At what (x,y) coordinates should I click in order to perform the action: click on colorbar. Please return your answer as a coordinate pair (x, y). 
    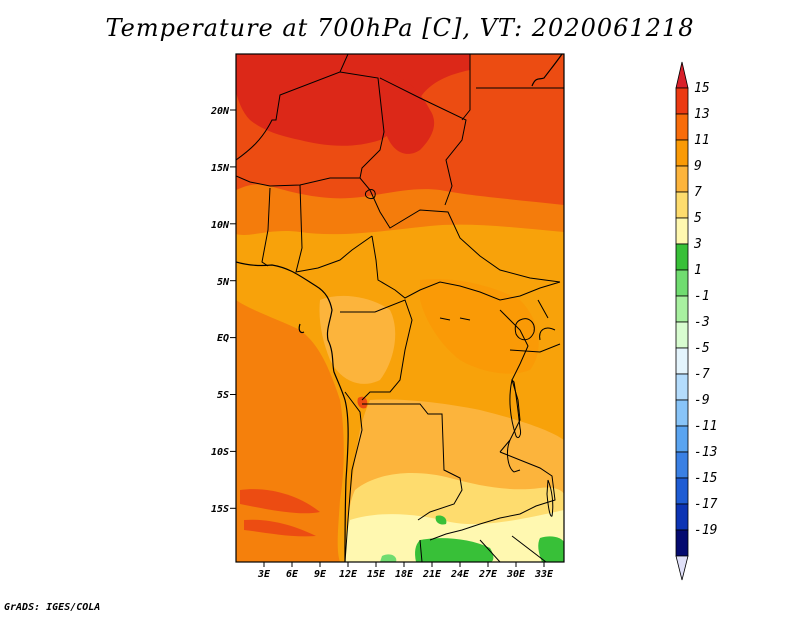
    Looking at the image, I should click on (682, 321).